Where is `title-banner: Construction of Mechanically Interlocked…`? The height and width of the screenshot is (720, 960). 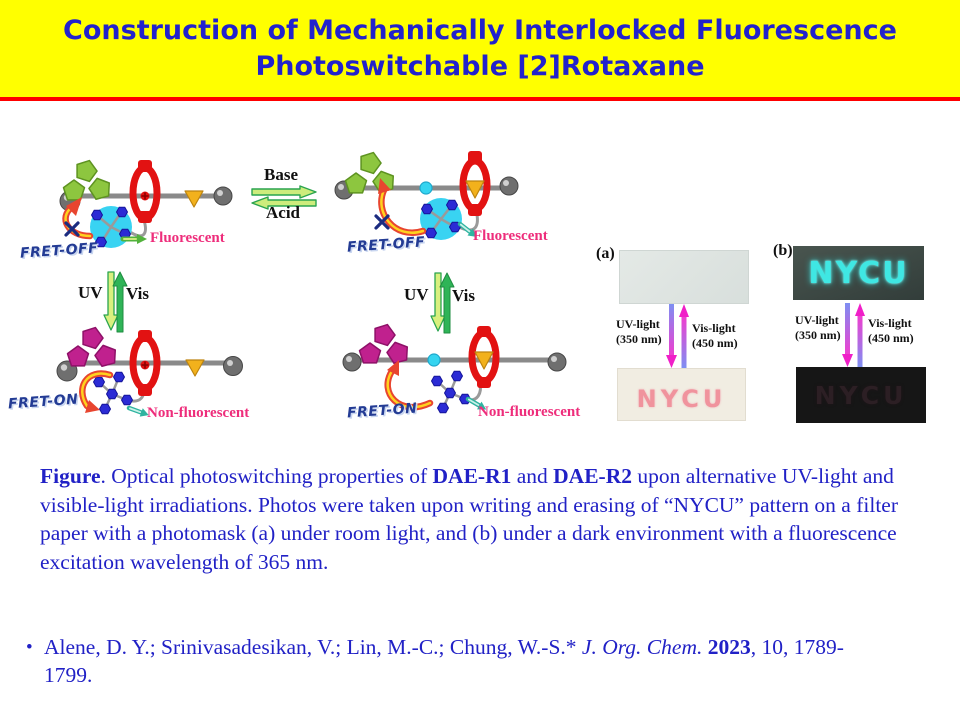
title-banner: Construction of Mechanically Interlocked… is located at coordinates (480, 48).